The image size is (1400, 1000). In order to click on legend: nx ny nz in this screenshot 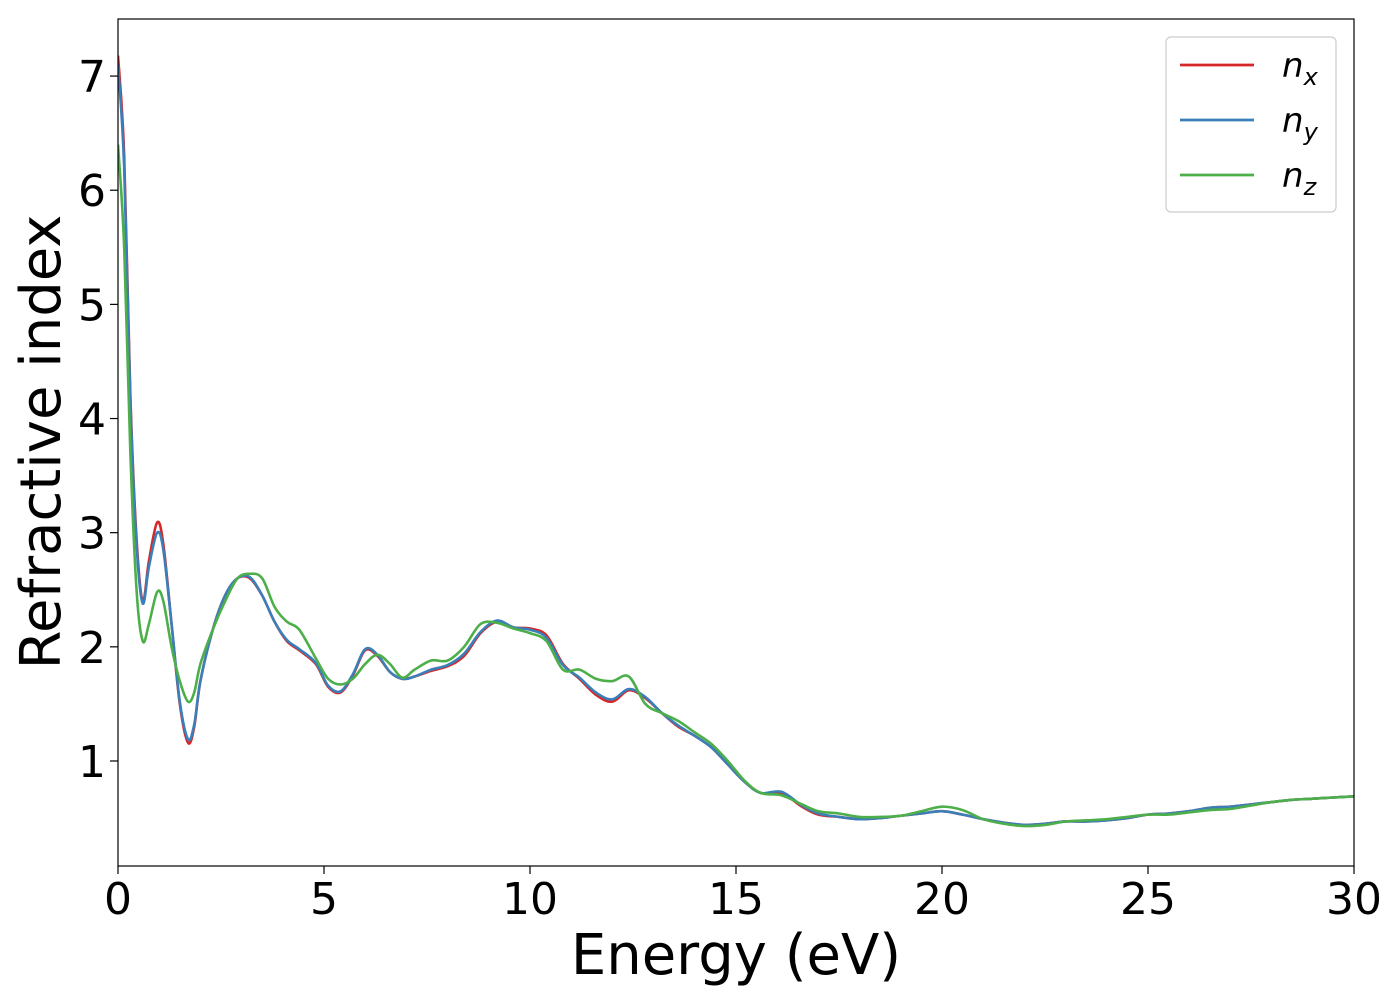, I will do `click(1251, 124)`.